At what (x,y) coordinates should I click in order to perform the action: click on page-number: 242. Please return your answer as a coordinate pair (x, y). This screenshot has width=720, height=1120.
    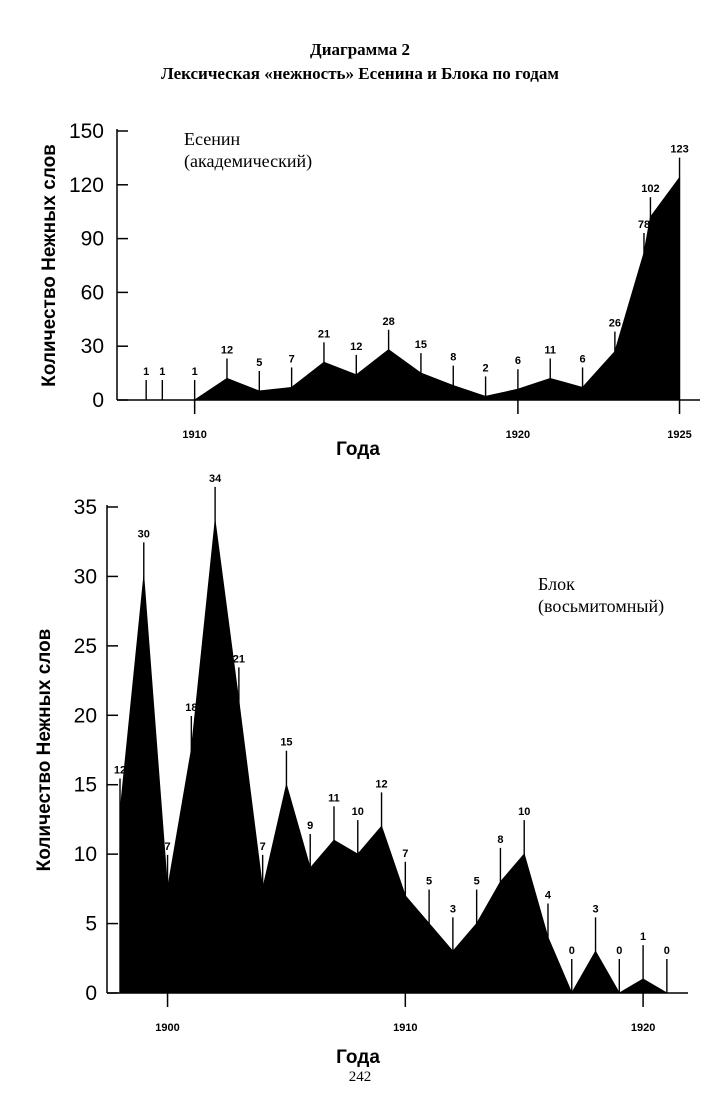
    Looking at the image, I should click on (360, 1077).